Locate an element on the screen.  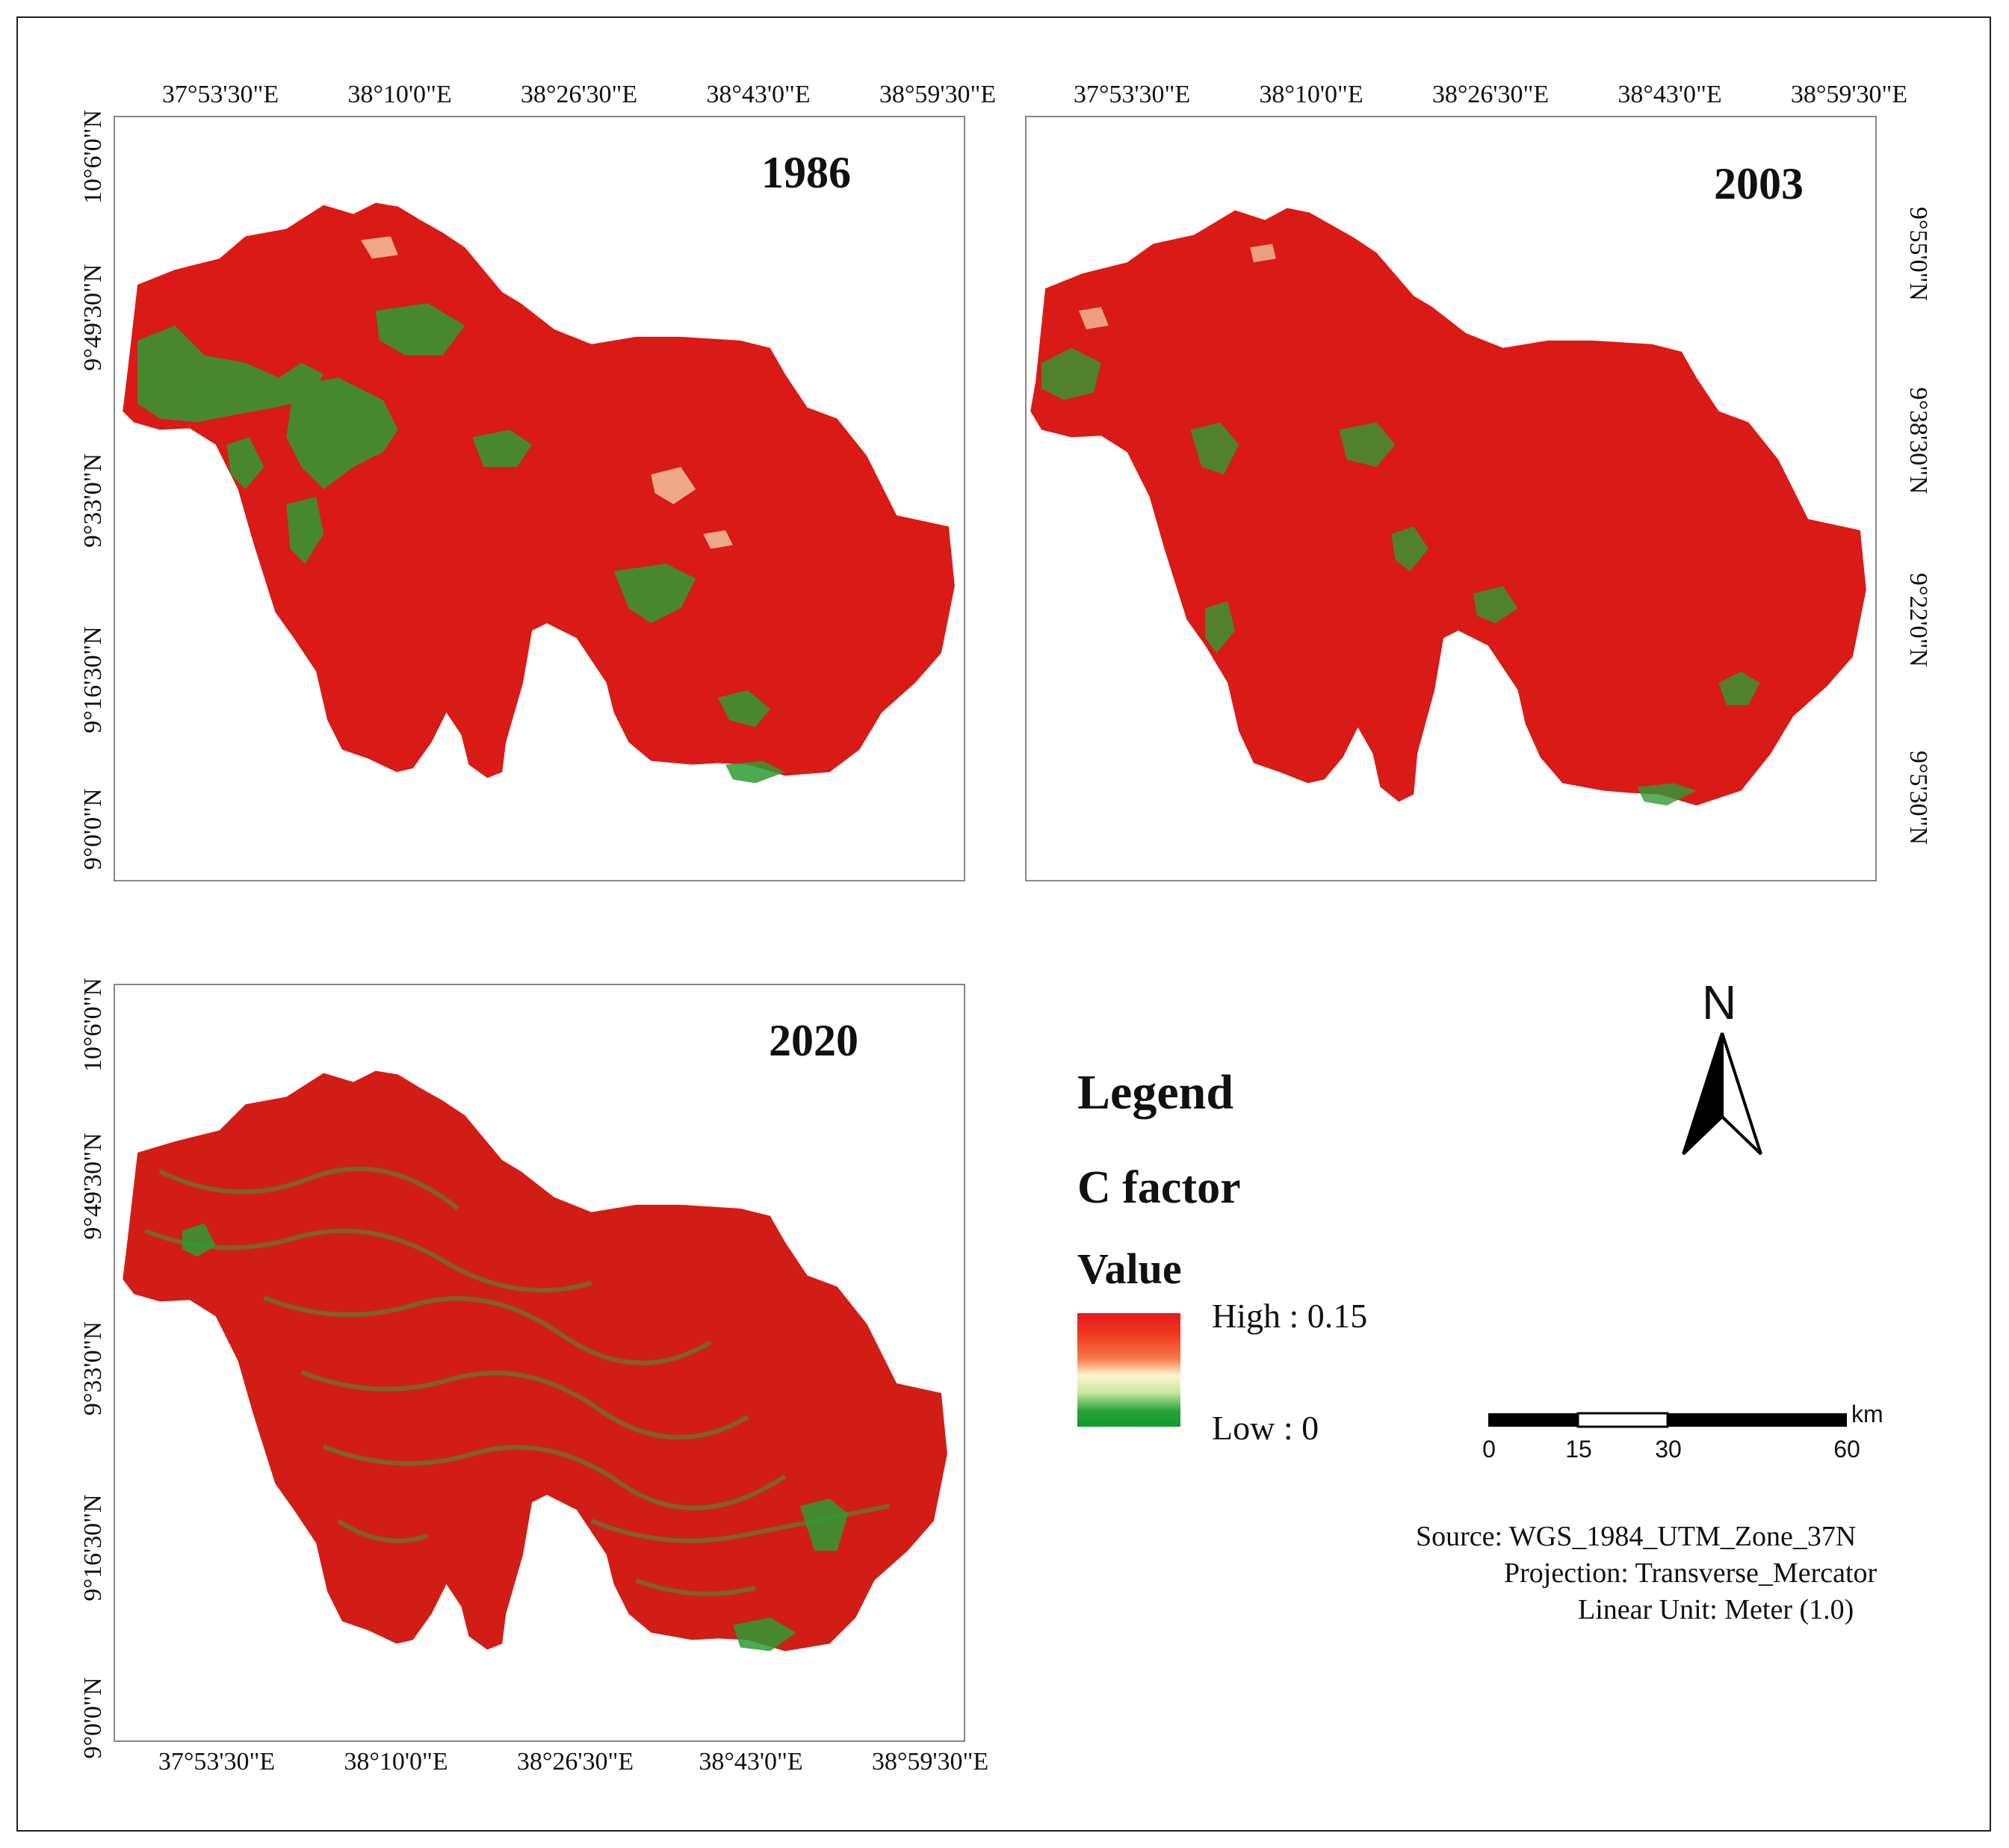
map-year-1986: 1986 is located at coordinates (806, 172).